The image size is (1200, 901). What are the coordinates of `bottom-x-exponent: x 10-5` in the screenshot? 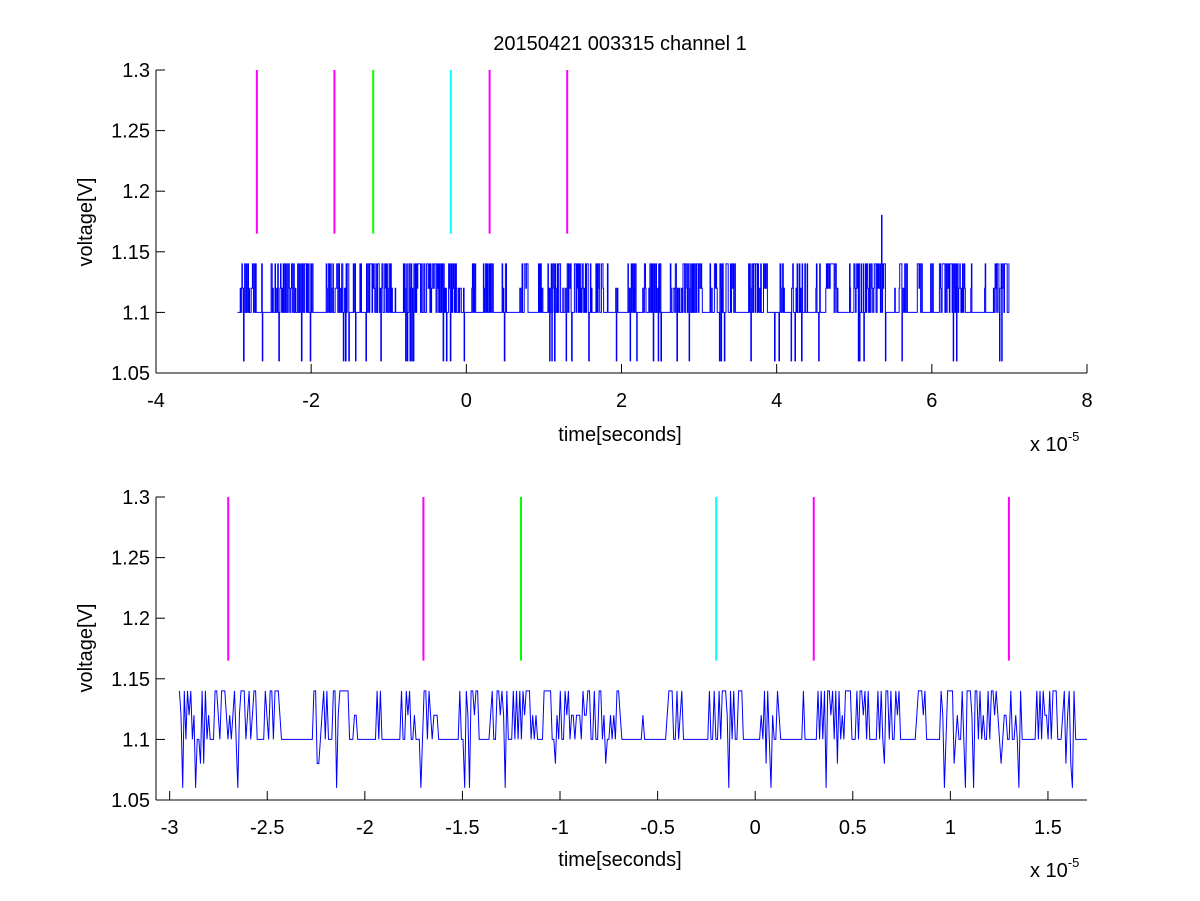 It's located at (1054, 868).